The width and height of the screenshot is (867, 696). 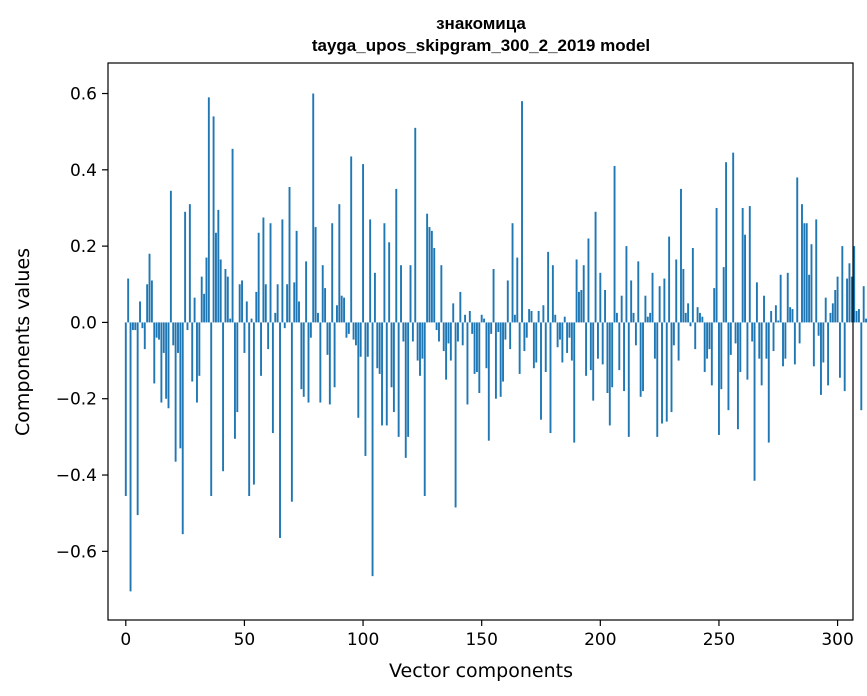 What do you see at coordinates (481, 23) in the screenshot?
I see `chart-title: знакомица` at bounding box center [481, 23].